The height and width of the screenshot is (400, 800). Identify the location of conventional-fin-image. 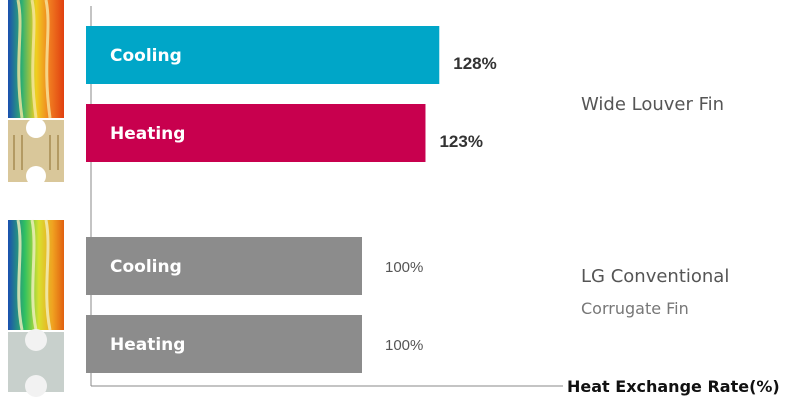
(36, 308).